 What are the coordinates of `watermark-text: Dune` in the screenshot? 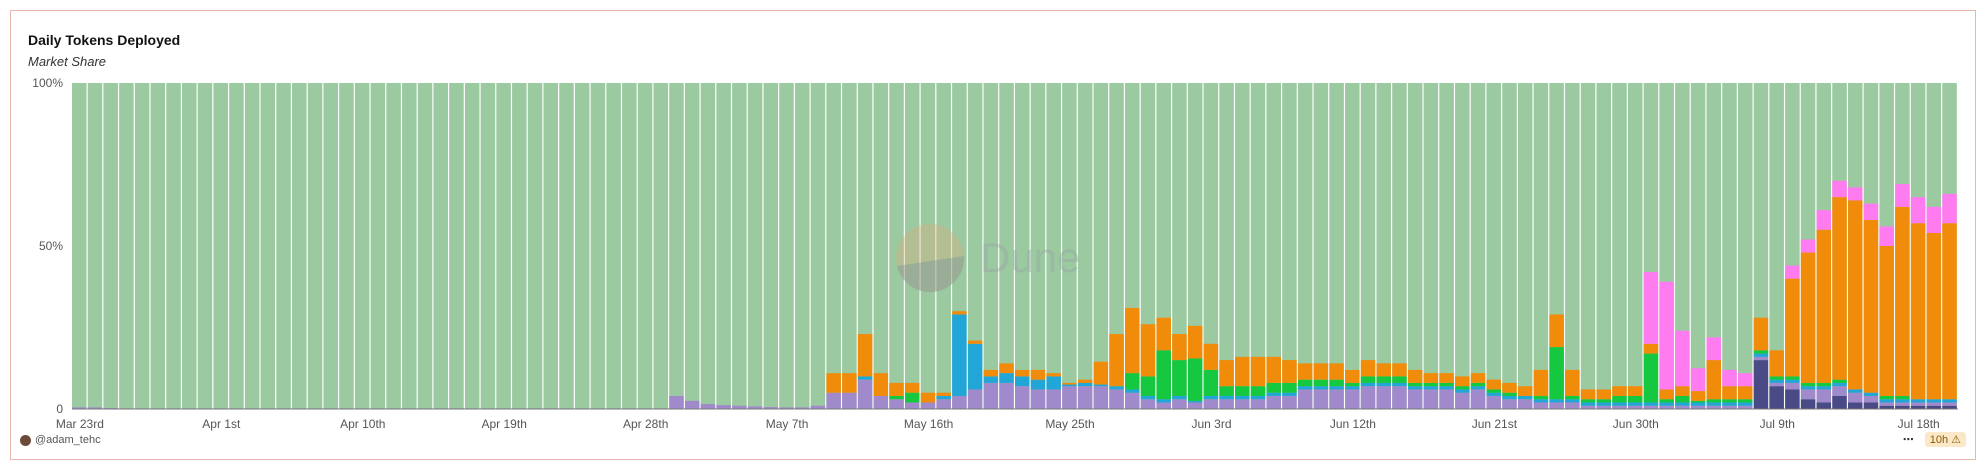 It's located at (1030, 257).